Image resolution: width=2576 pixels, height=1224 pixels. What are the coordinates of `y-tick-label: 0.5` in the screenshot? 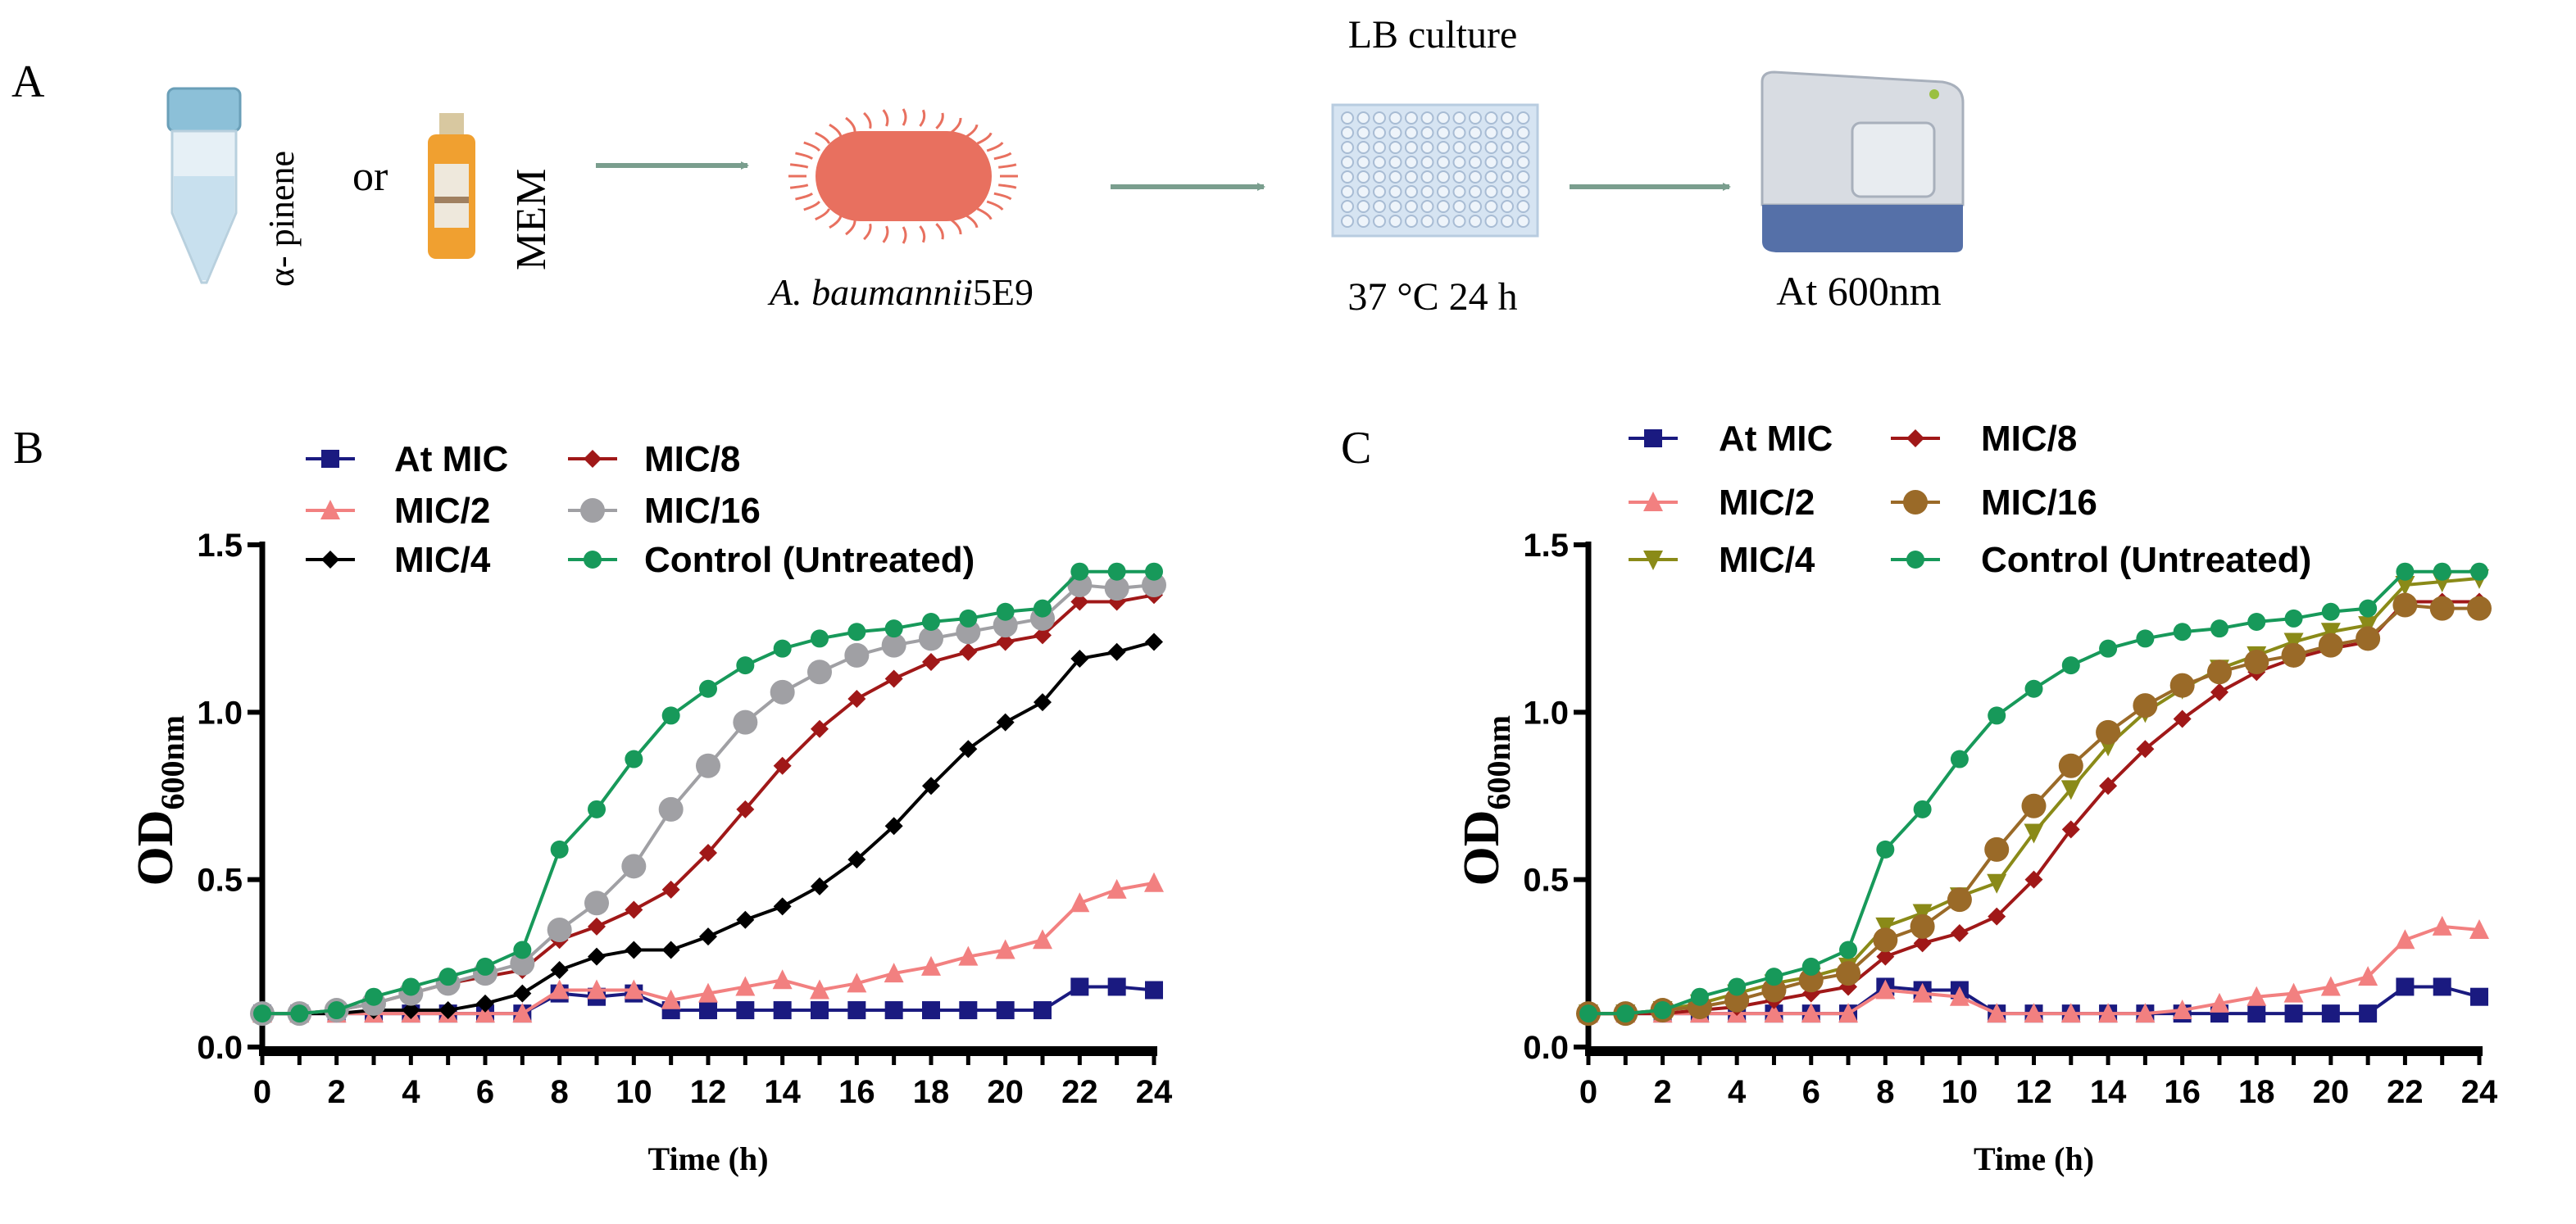 It's located at (220, 881).